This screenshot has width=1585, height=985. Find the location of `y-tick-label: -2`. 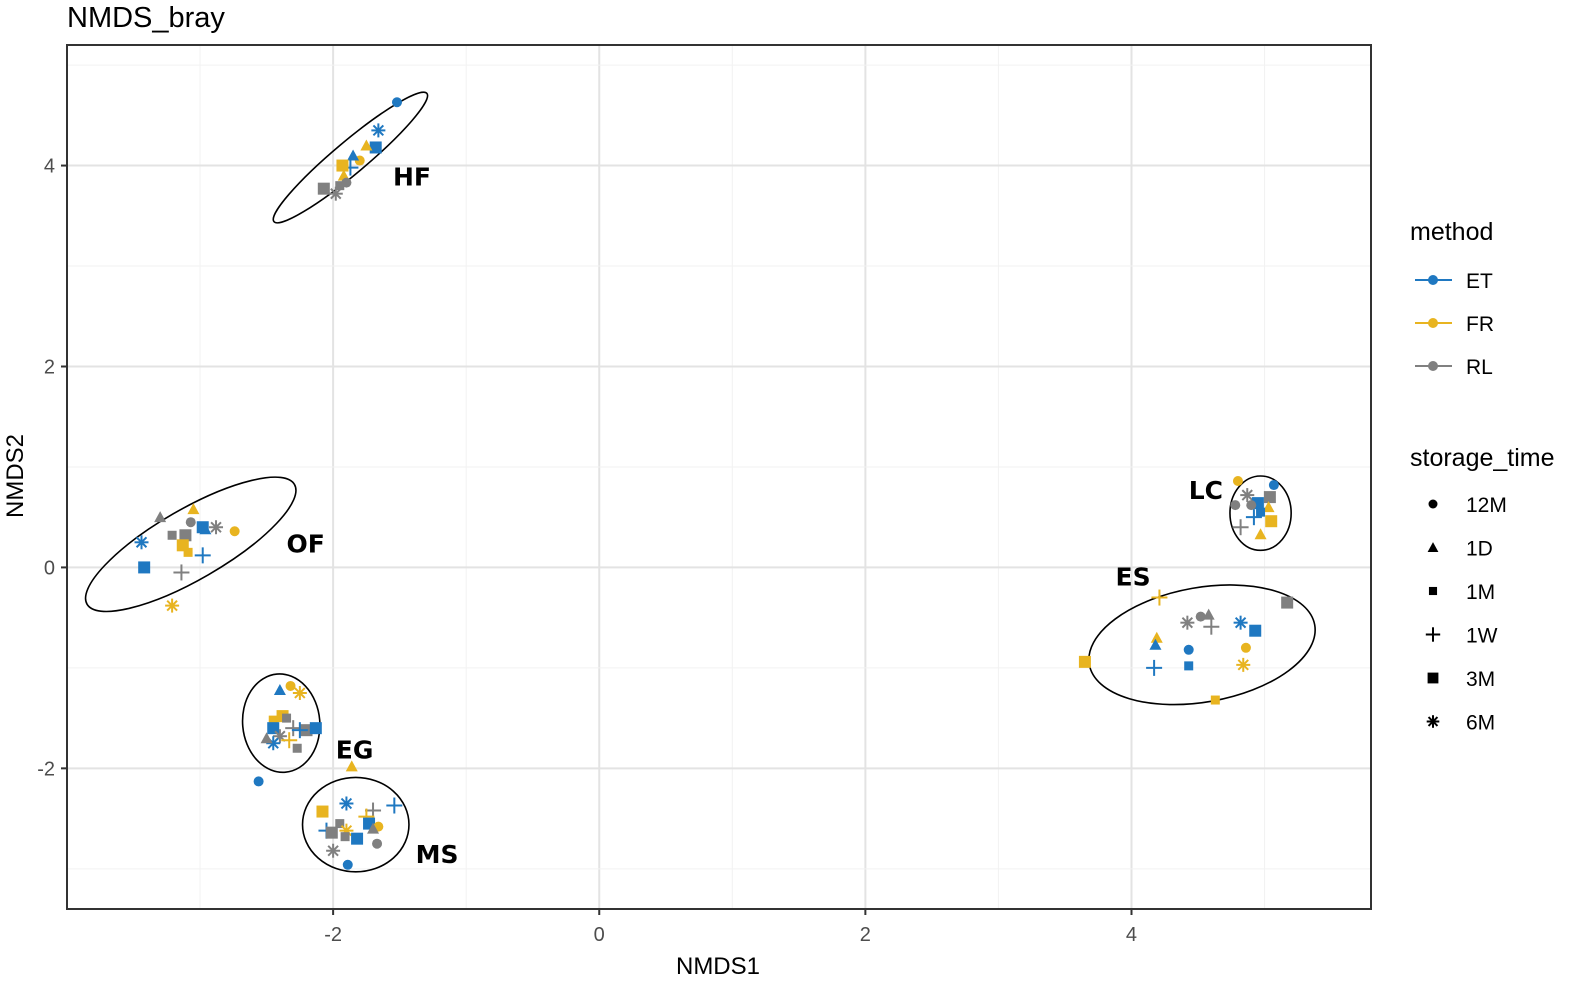

y-tick-label: -2 is located at coordinates (46, 769).